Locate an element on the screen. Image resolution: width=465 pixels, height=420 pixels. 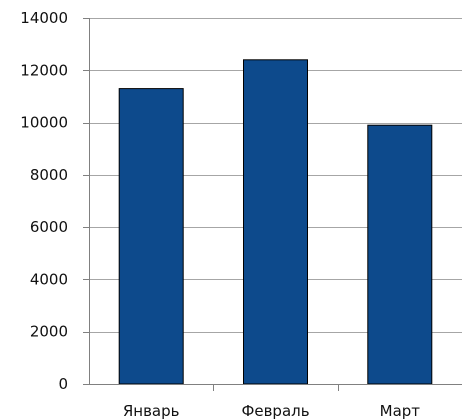
x-category-label: Январь is located at coordinates (151, 411).